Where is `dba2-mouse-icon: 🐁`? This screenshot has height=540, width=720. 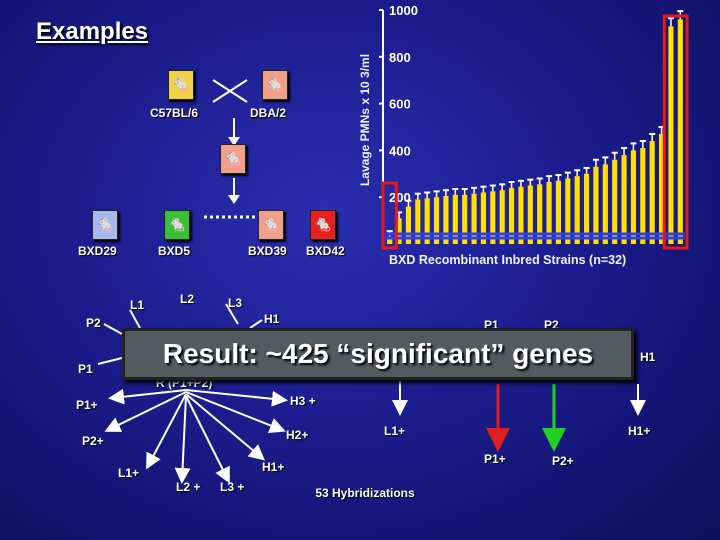 dba2-mouse-icon: 🐁 is located at coordinates (275, 85).